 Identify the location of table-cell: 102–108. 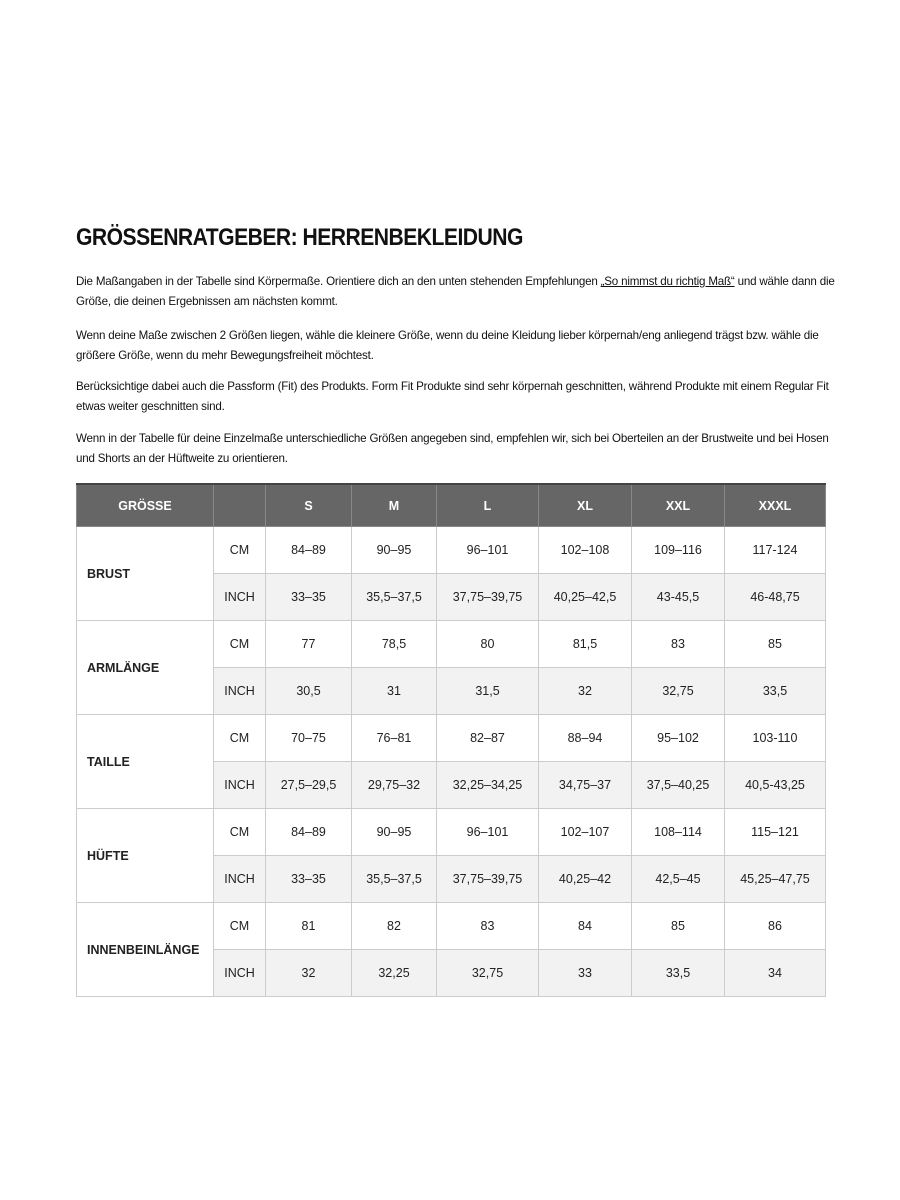
(585, 550).